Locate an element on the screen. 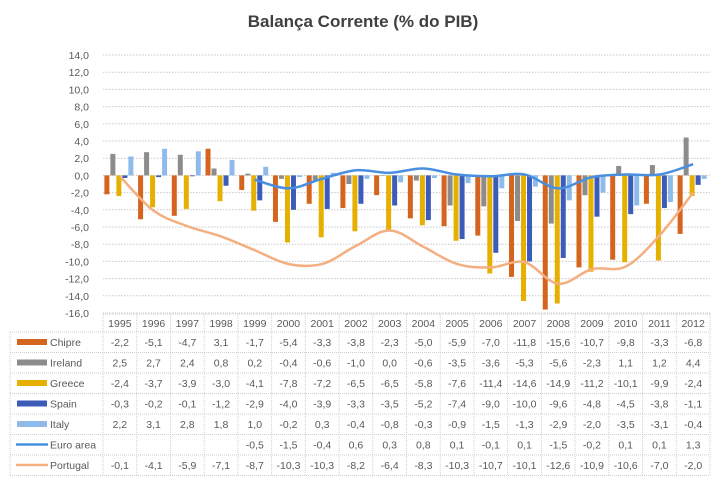 This screenshot has width=726, height=486. table-cell: -10,3 is located at coordinates (457, 466).